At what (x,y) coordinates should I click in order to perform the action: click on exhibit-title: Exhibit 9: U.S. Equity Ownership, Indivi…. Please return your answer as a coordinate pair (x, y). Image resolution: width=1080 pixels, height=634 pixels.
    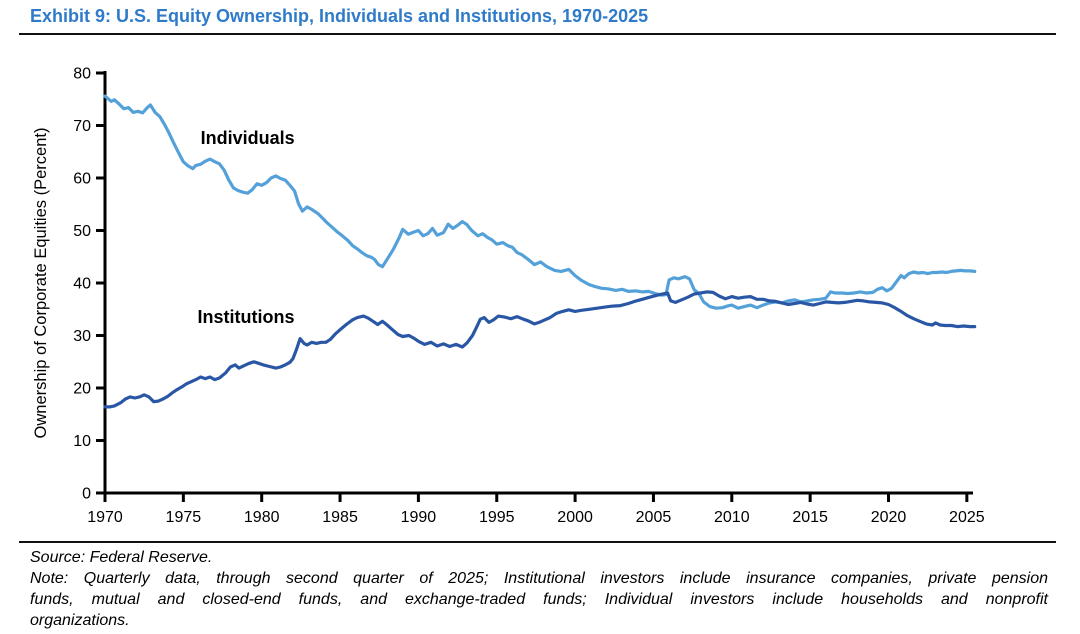
    Looking at the image, I should click on (339, 16).